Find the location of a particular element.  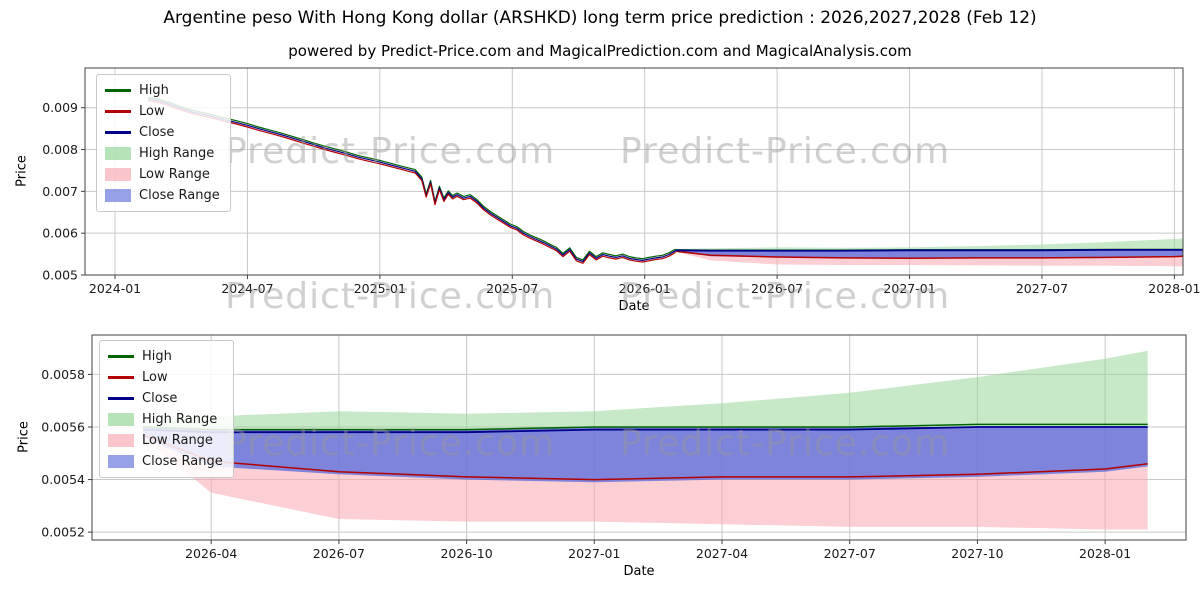

y-axis-label-bottom: Price is located at coordinates (24, 437).